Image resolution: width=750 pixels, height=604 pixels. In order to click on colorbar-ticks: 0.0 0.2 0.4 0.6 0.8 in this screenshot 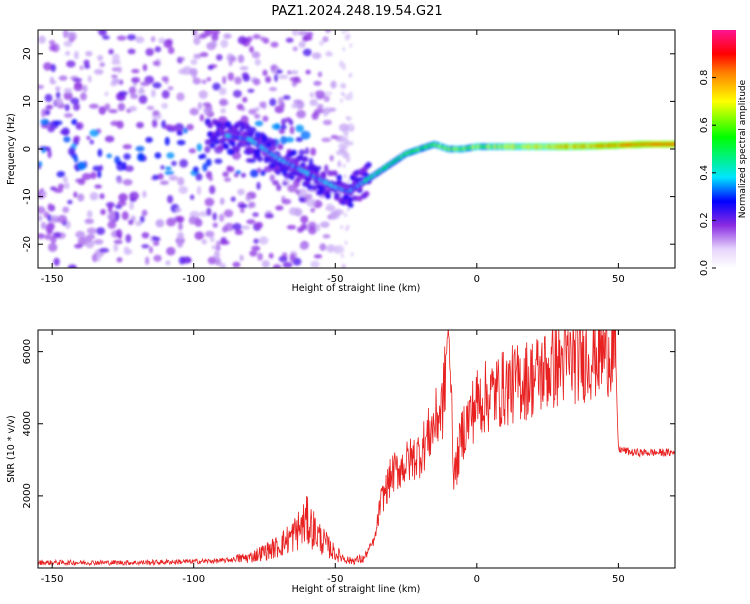, I will do `click(707, 173)`.